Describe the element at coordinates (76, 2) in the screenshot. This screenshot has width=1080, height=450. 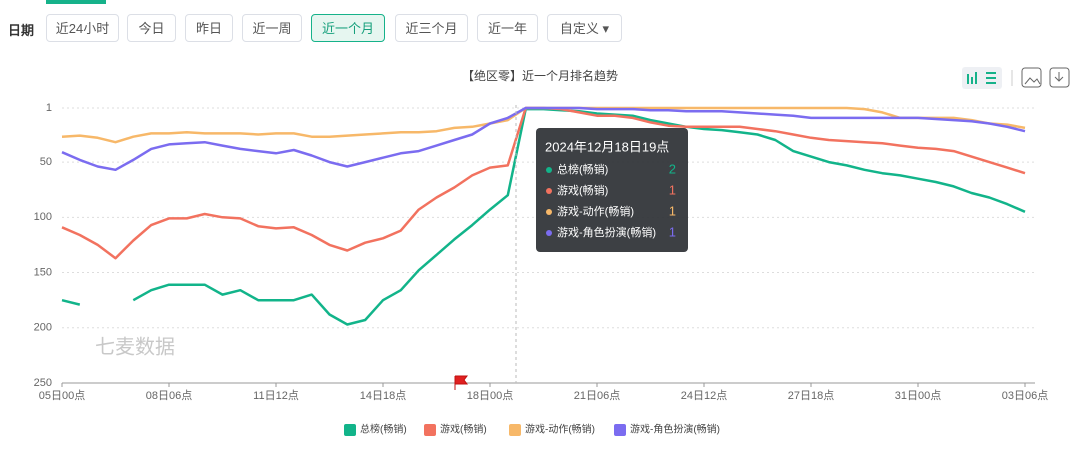
I see `top-strip` at that location.